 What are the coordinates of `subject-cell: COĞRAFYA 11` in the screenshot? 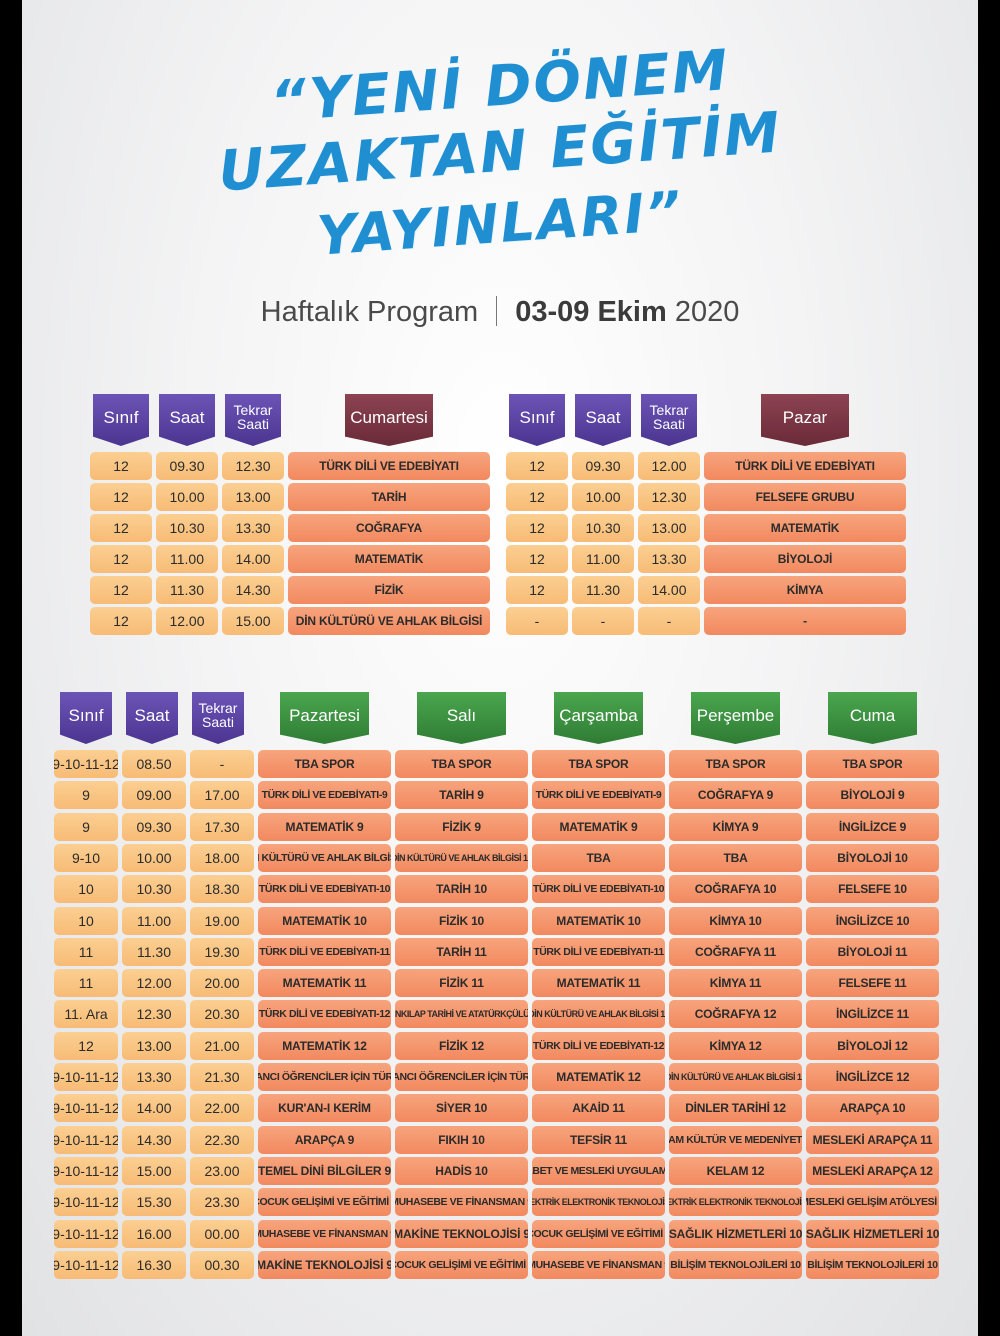 It's located at (735, 951).